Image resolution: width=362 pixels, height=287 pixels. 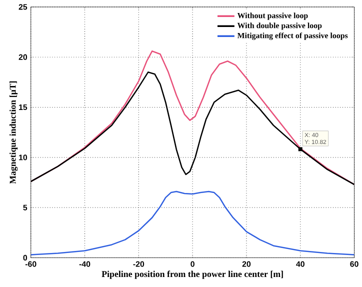 I want to click on x-axis-title: Pipeline position from the power line center [m], so click(x=192, y=275).